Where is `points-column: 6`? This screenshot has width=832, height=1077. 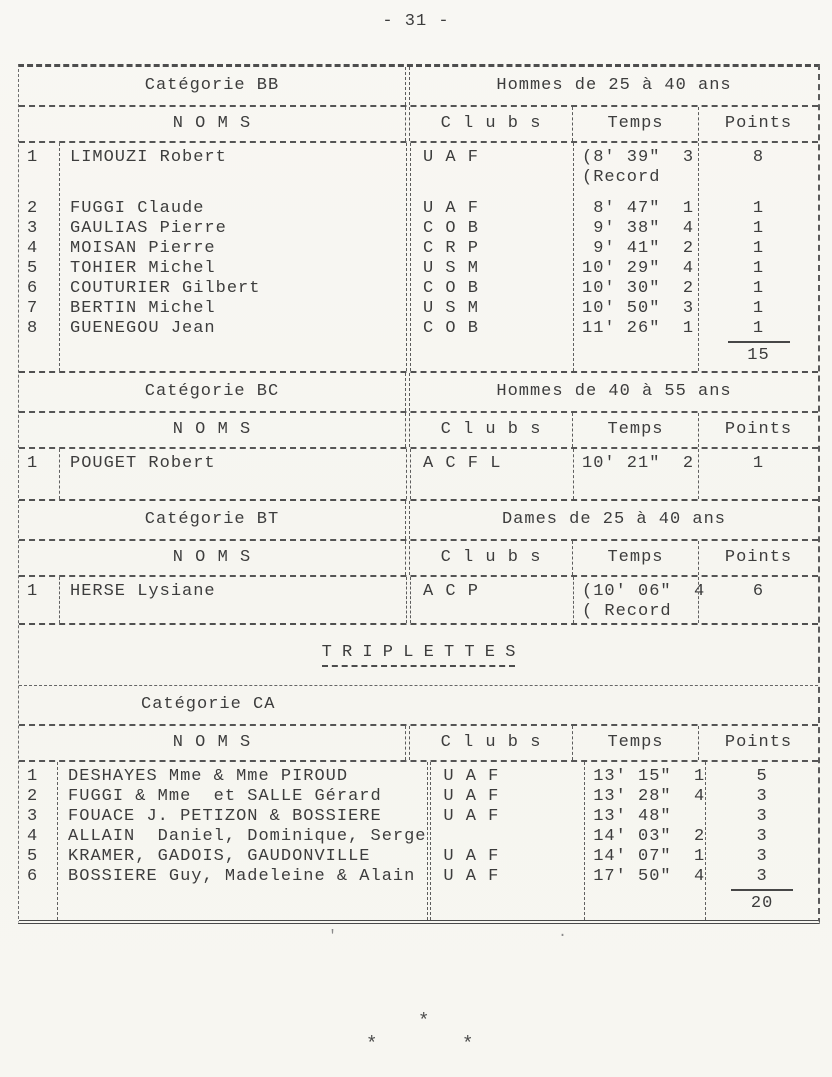
points-column: 6 is located at coordinates (758, 600).